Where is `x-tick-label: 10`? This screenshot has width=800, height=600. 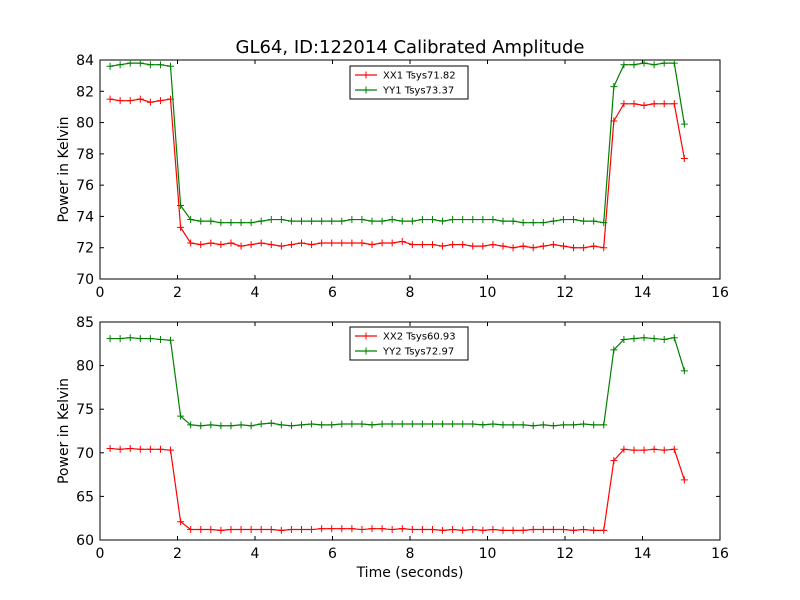 x-tick-label: 10 is located at coordinates (488, 293).